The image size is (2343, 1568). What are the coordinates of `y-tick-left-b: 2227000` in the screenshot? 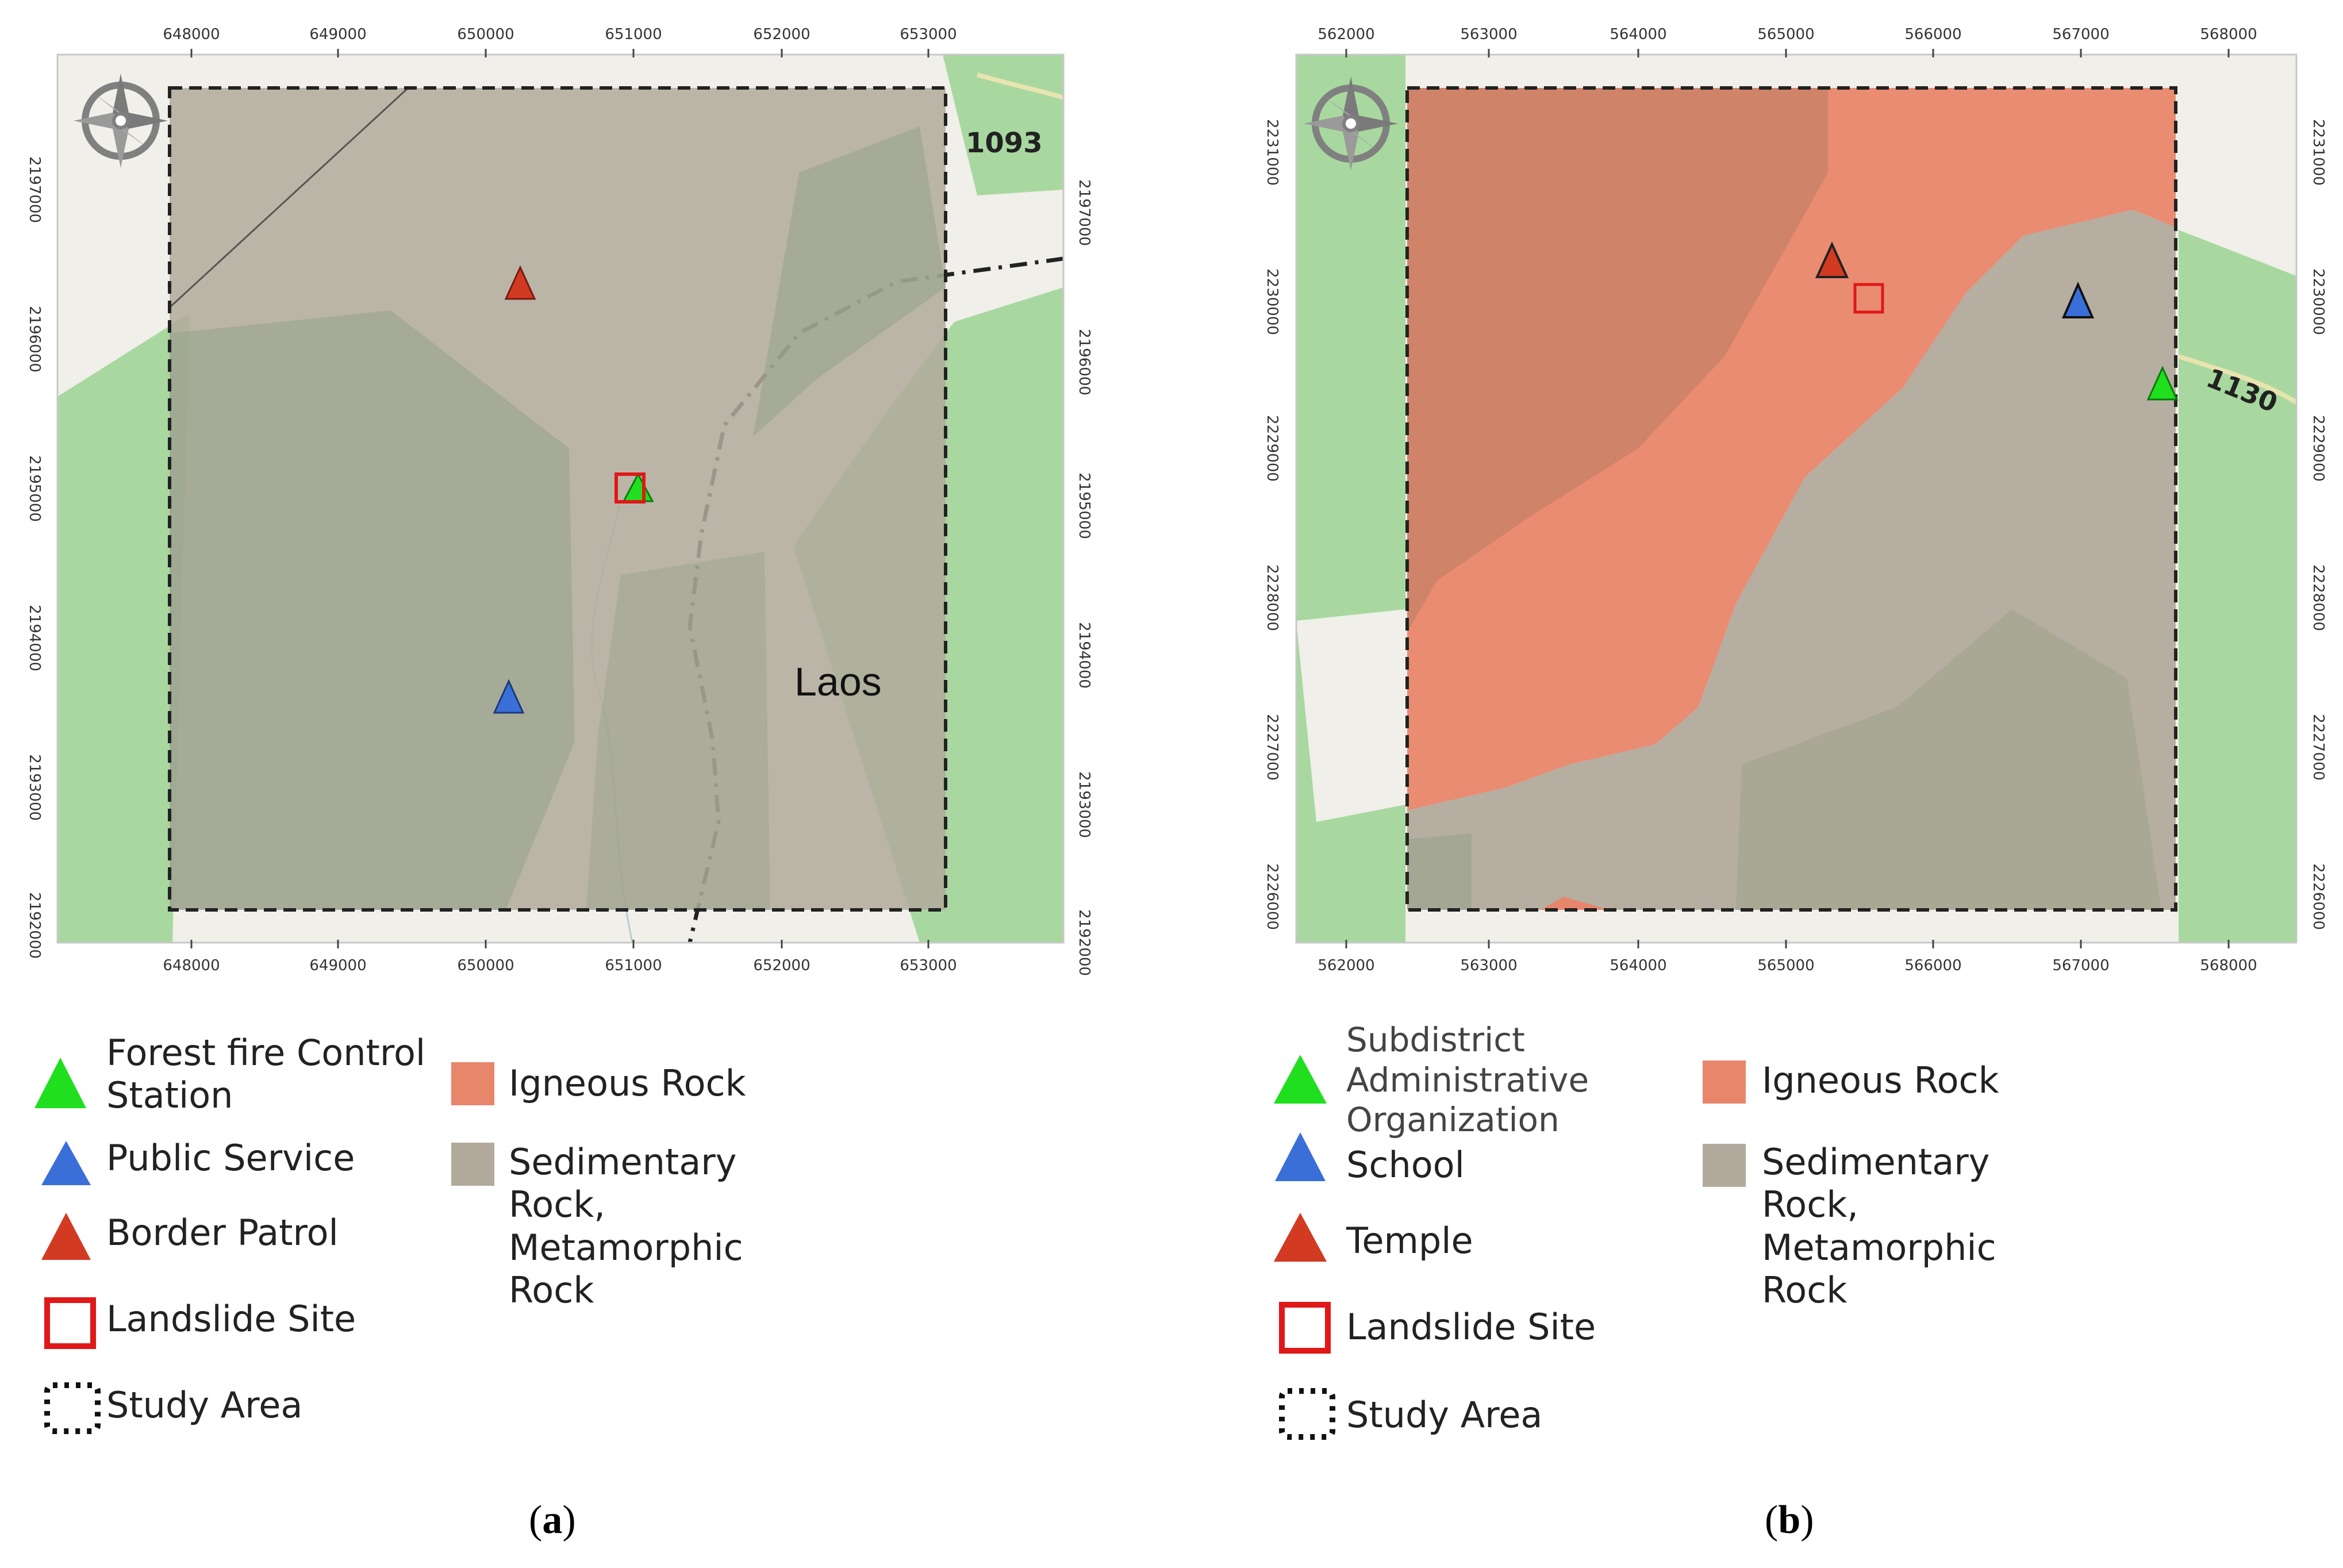 It's located at (1272, 747).